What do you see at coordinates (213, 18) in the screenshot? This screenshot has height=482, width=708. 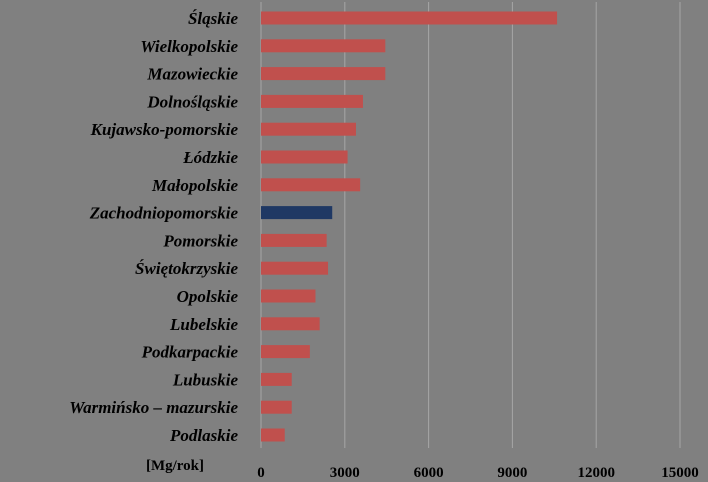 I see `category-label: Śląskie` at bounding box center [213, 18].